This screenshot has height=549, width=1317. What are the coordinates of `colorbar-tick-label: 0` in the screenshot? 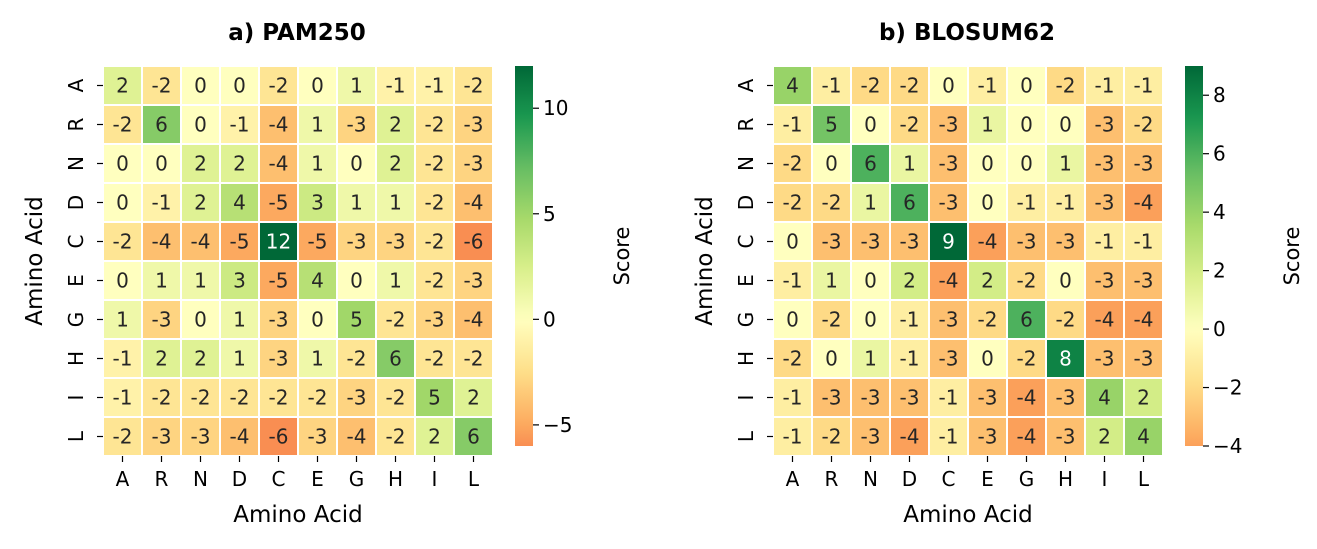 It's located at (1219, 329).